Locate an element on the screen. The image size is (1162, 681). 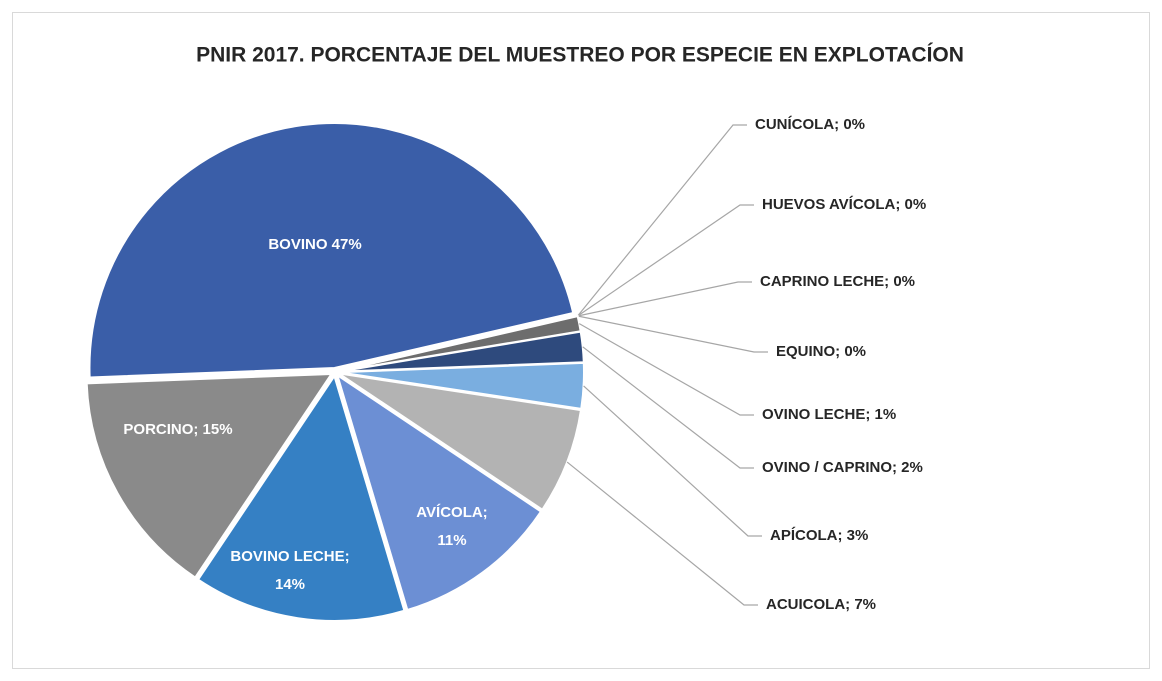
data-label: PORCINO; 15% is located at coordinates (177, 429).